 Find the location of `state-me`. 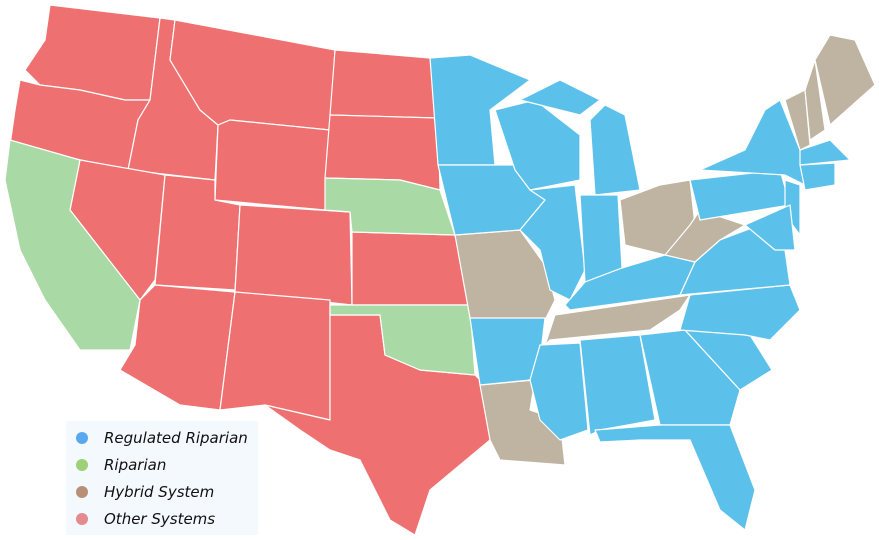

state-me is located at coordinates (845, 80).